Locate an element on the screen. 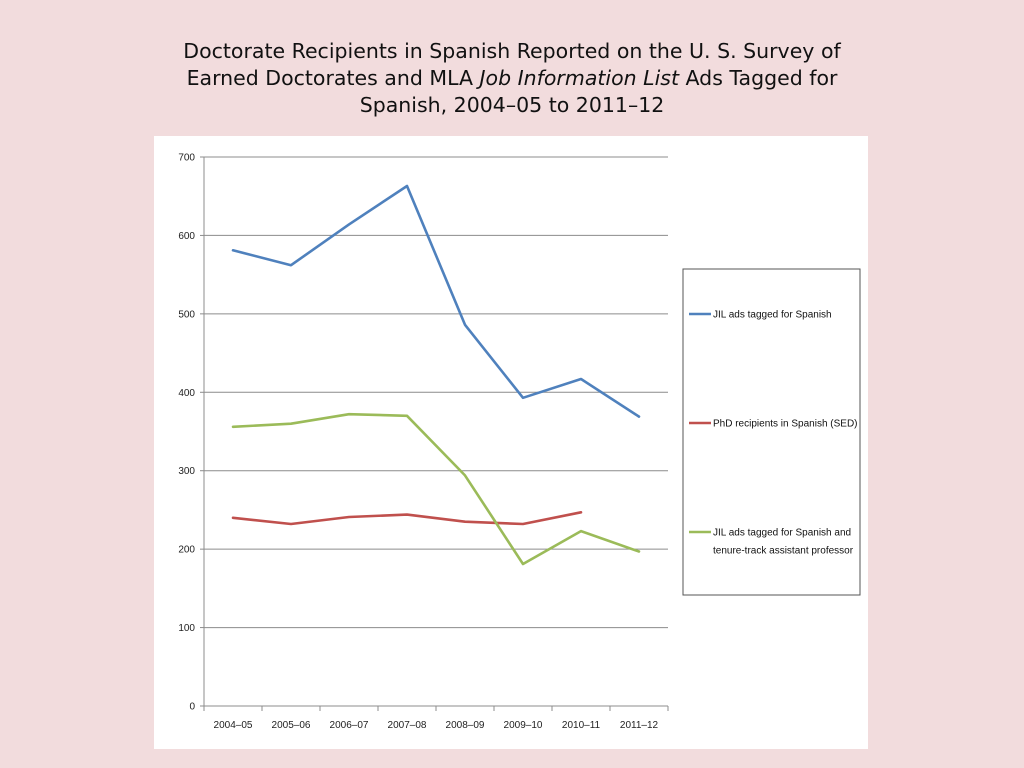 This screenshot has height=768, width=1024. y-tick-label: 500 is located at coordinates (186, 314).